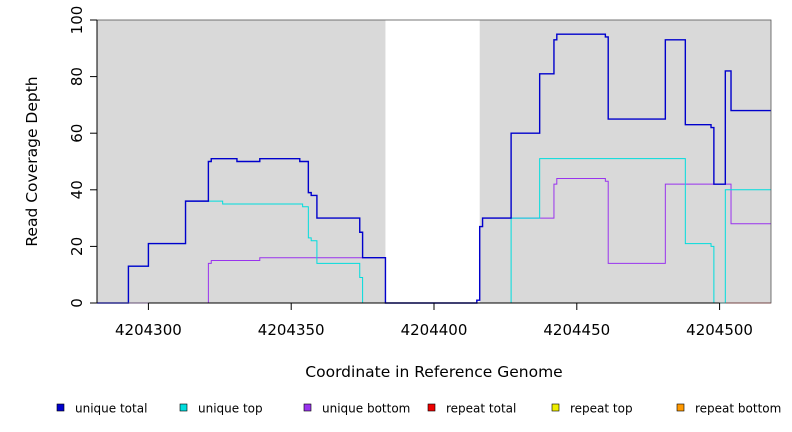  Describe the element at coordinates (738, 409) in the screenshot. I see `legend-label-repeat-bottom: repeat bottom` at that location.